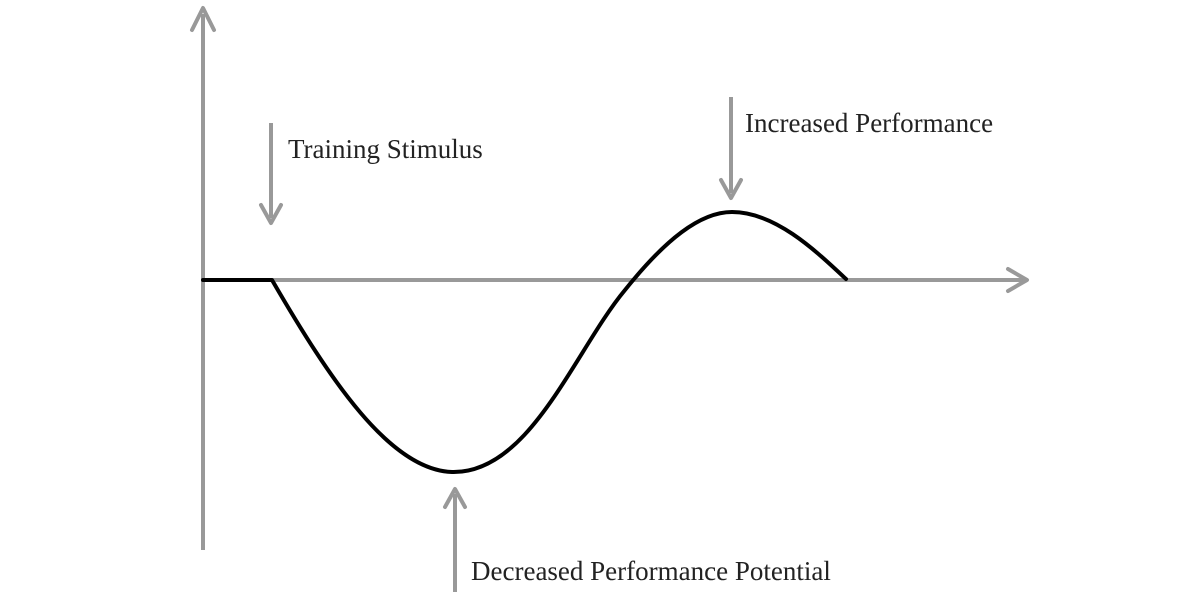  I want to click on decreased-performance-arrow, so click(455, 539).